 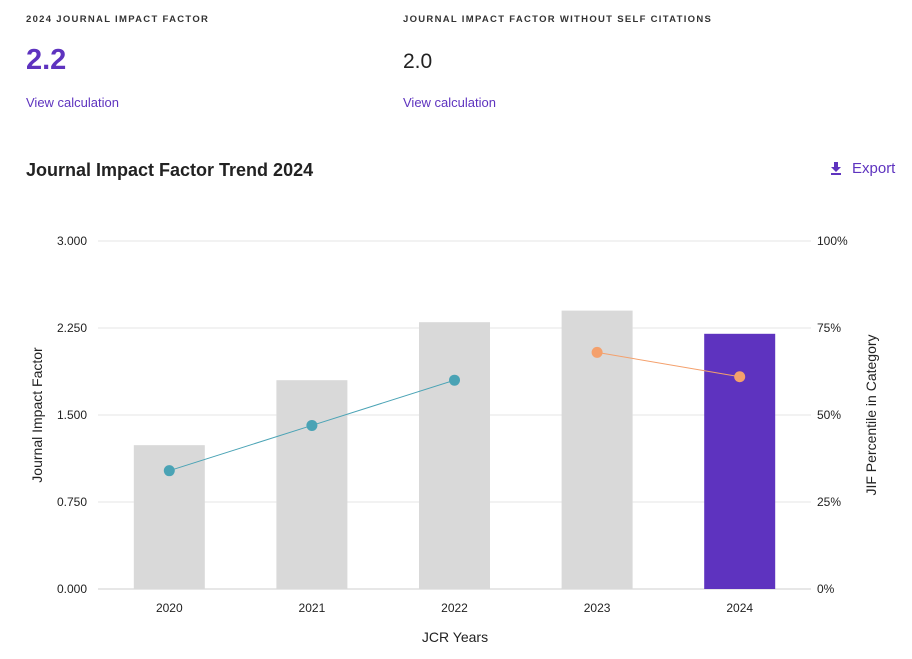 What do you see at coordinates (46, 60) in the screenshot?
I see `jif-value: 2.2` at bounding box center [46, 60].